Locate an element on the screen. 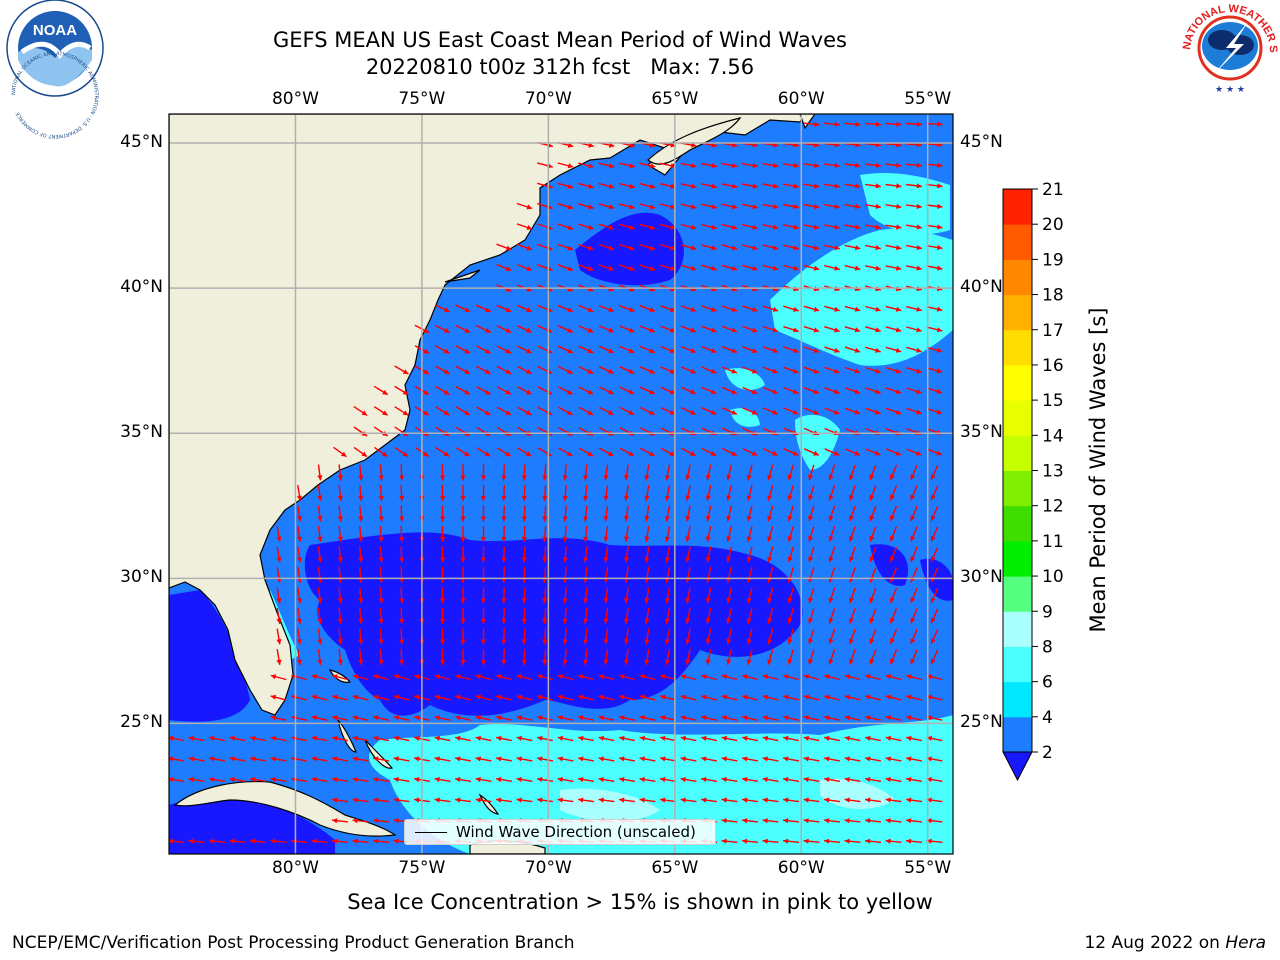  lon-tick-label-top: 80°W is located at coordinates (295, 99).